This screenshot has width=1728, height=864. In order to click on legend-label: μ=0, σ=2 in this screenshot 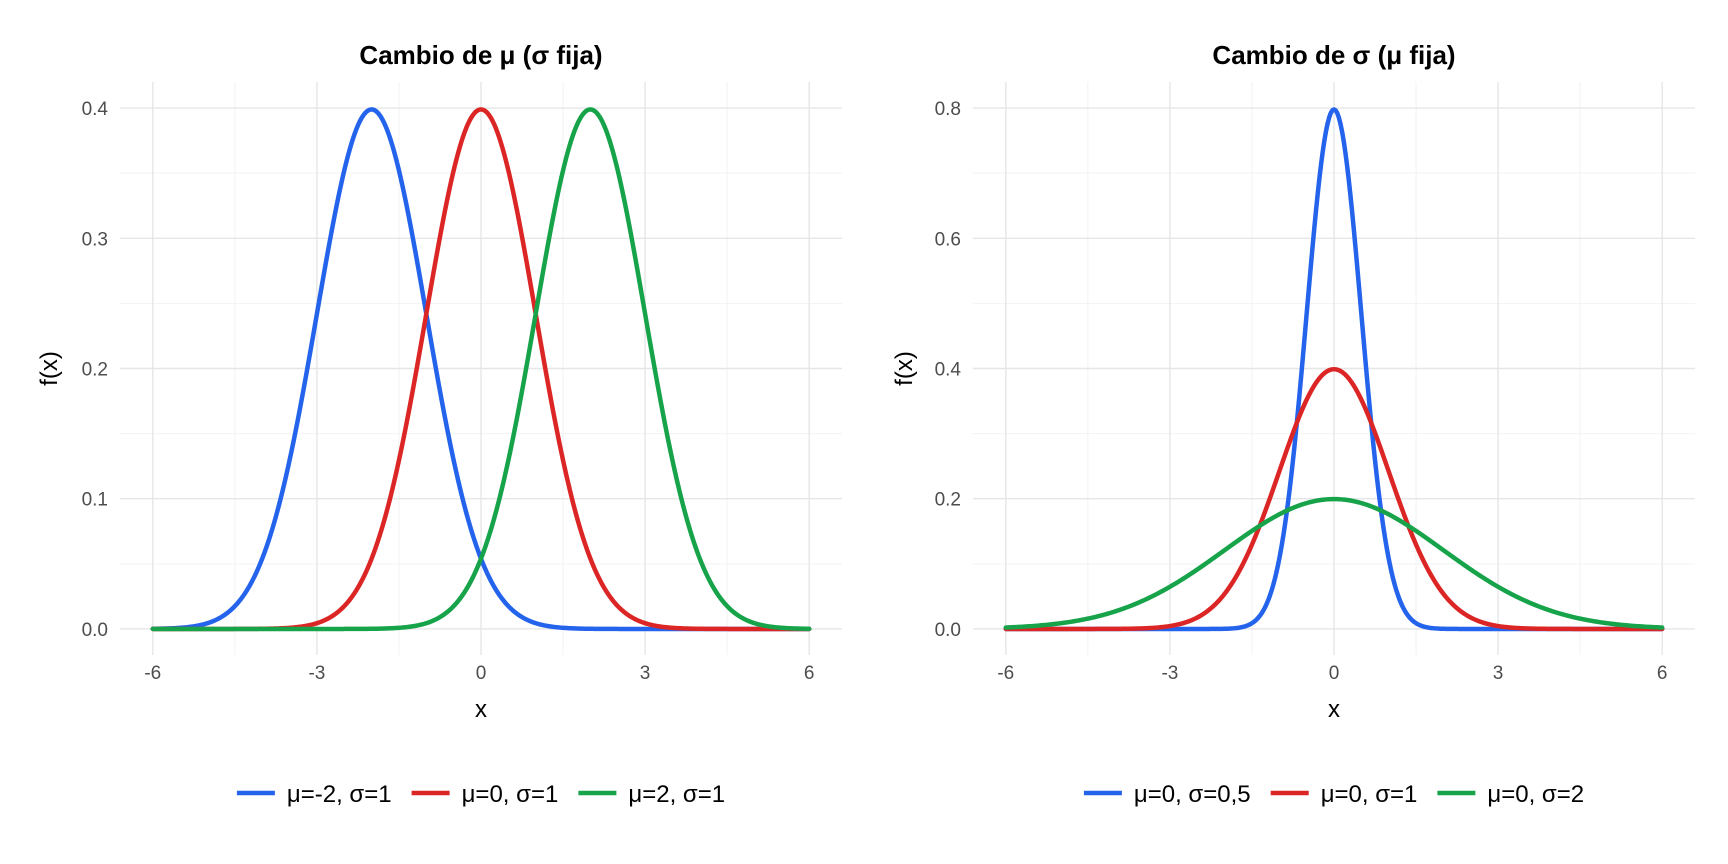, I will do `click(1535, 794)`.